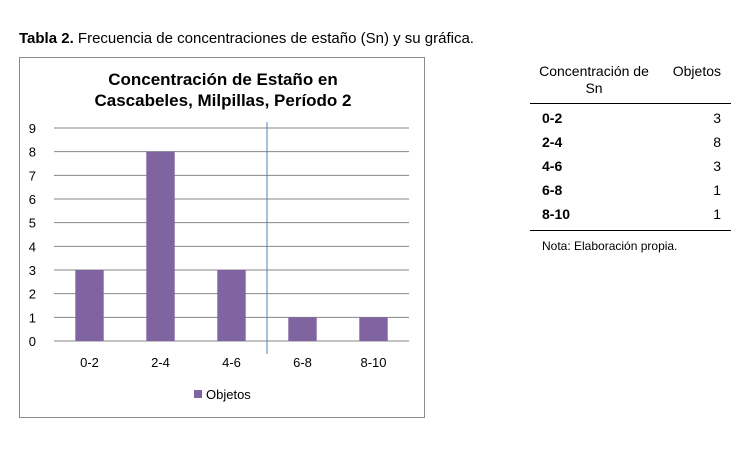 The image size is (749, 476). What do you see at coordinates (552, 142) in the screenshot?
I see `cell-range: 2-4` at bounding box center [552, 142].